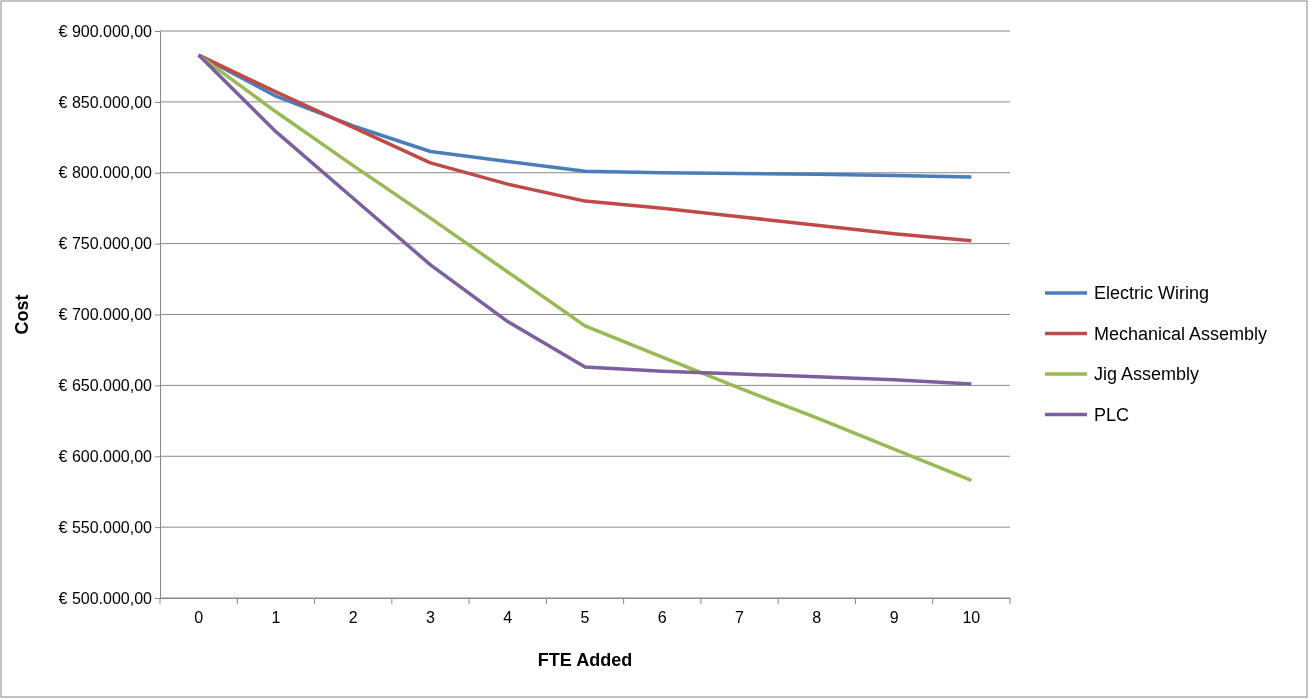  I want to click on y-tick-label: € 600.000,00, so click(105, 456).